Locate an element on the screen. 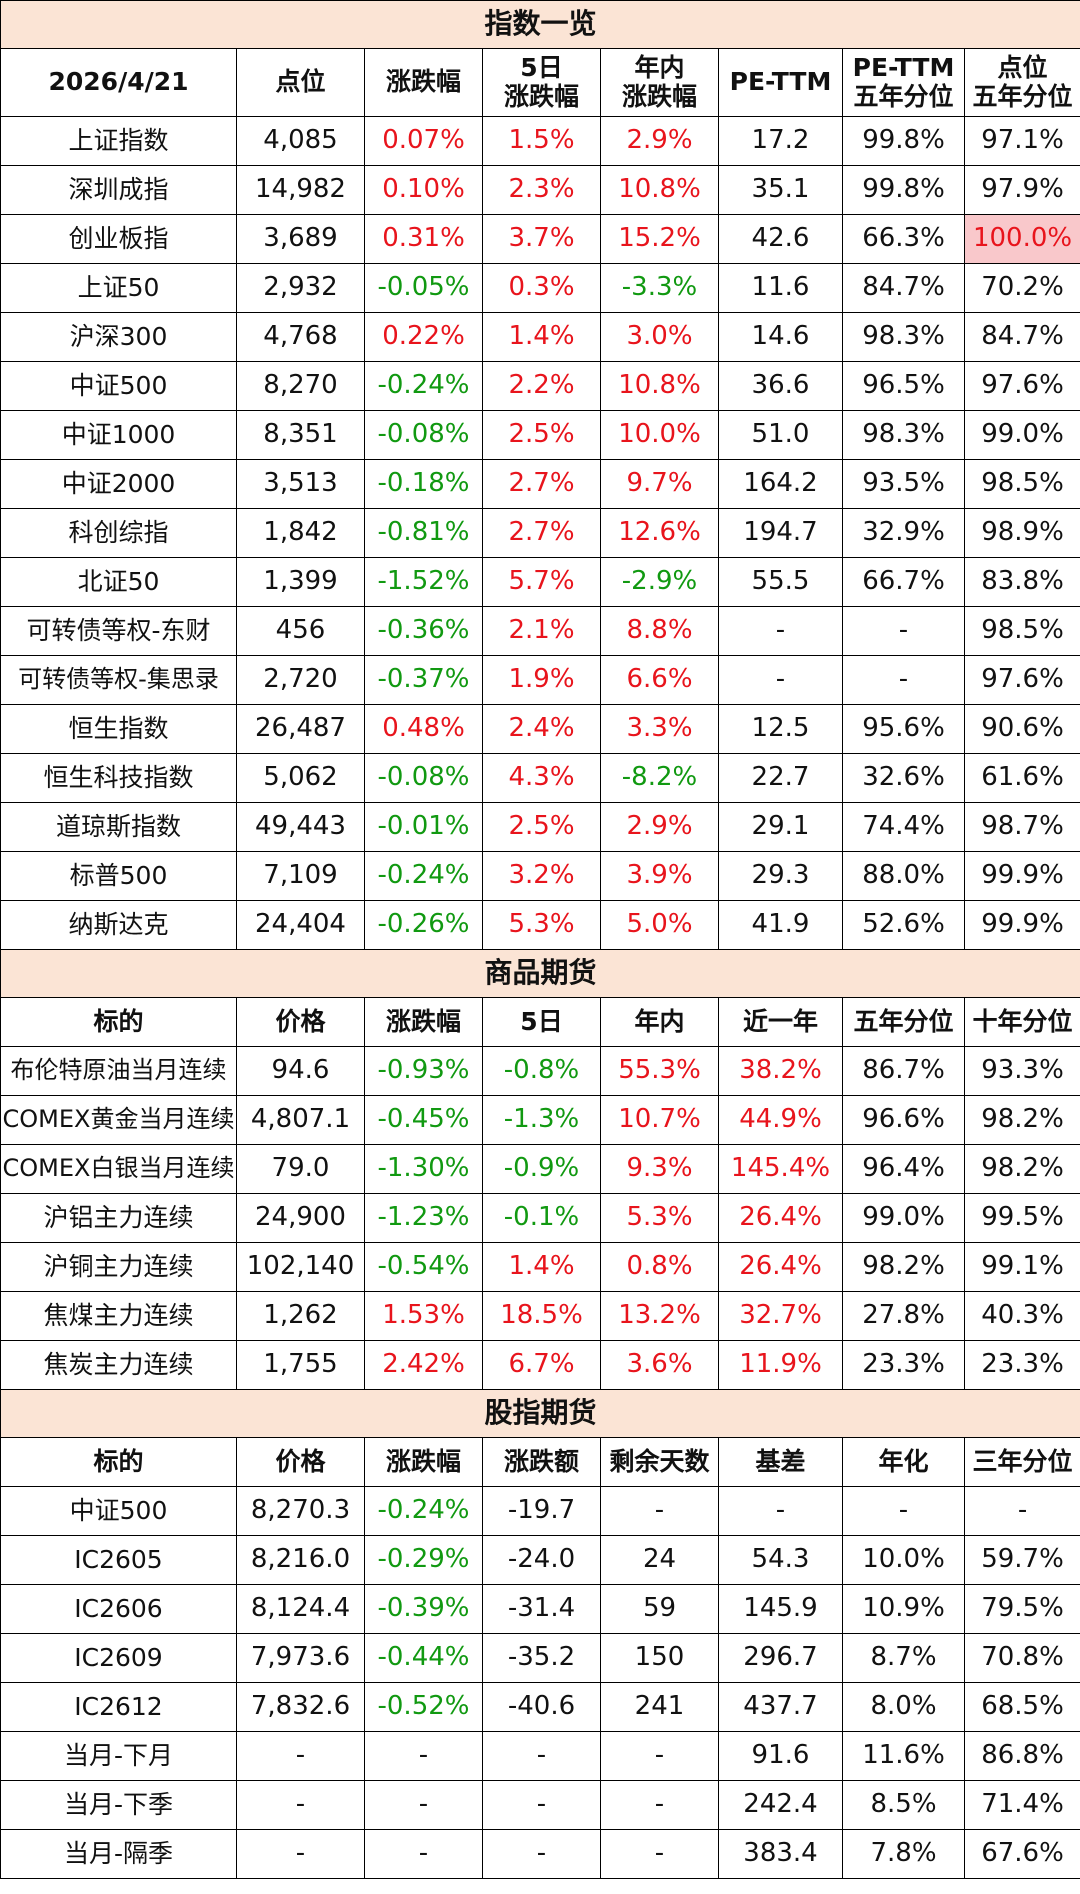  table-cell: 8,216.0 is located at coordinates (300, 1560).